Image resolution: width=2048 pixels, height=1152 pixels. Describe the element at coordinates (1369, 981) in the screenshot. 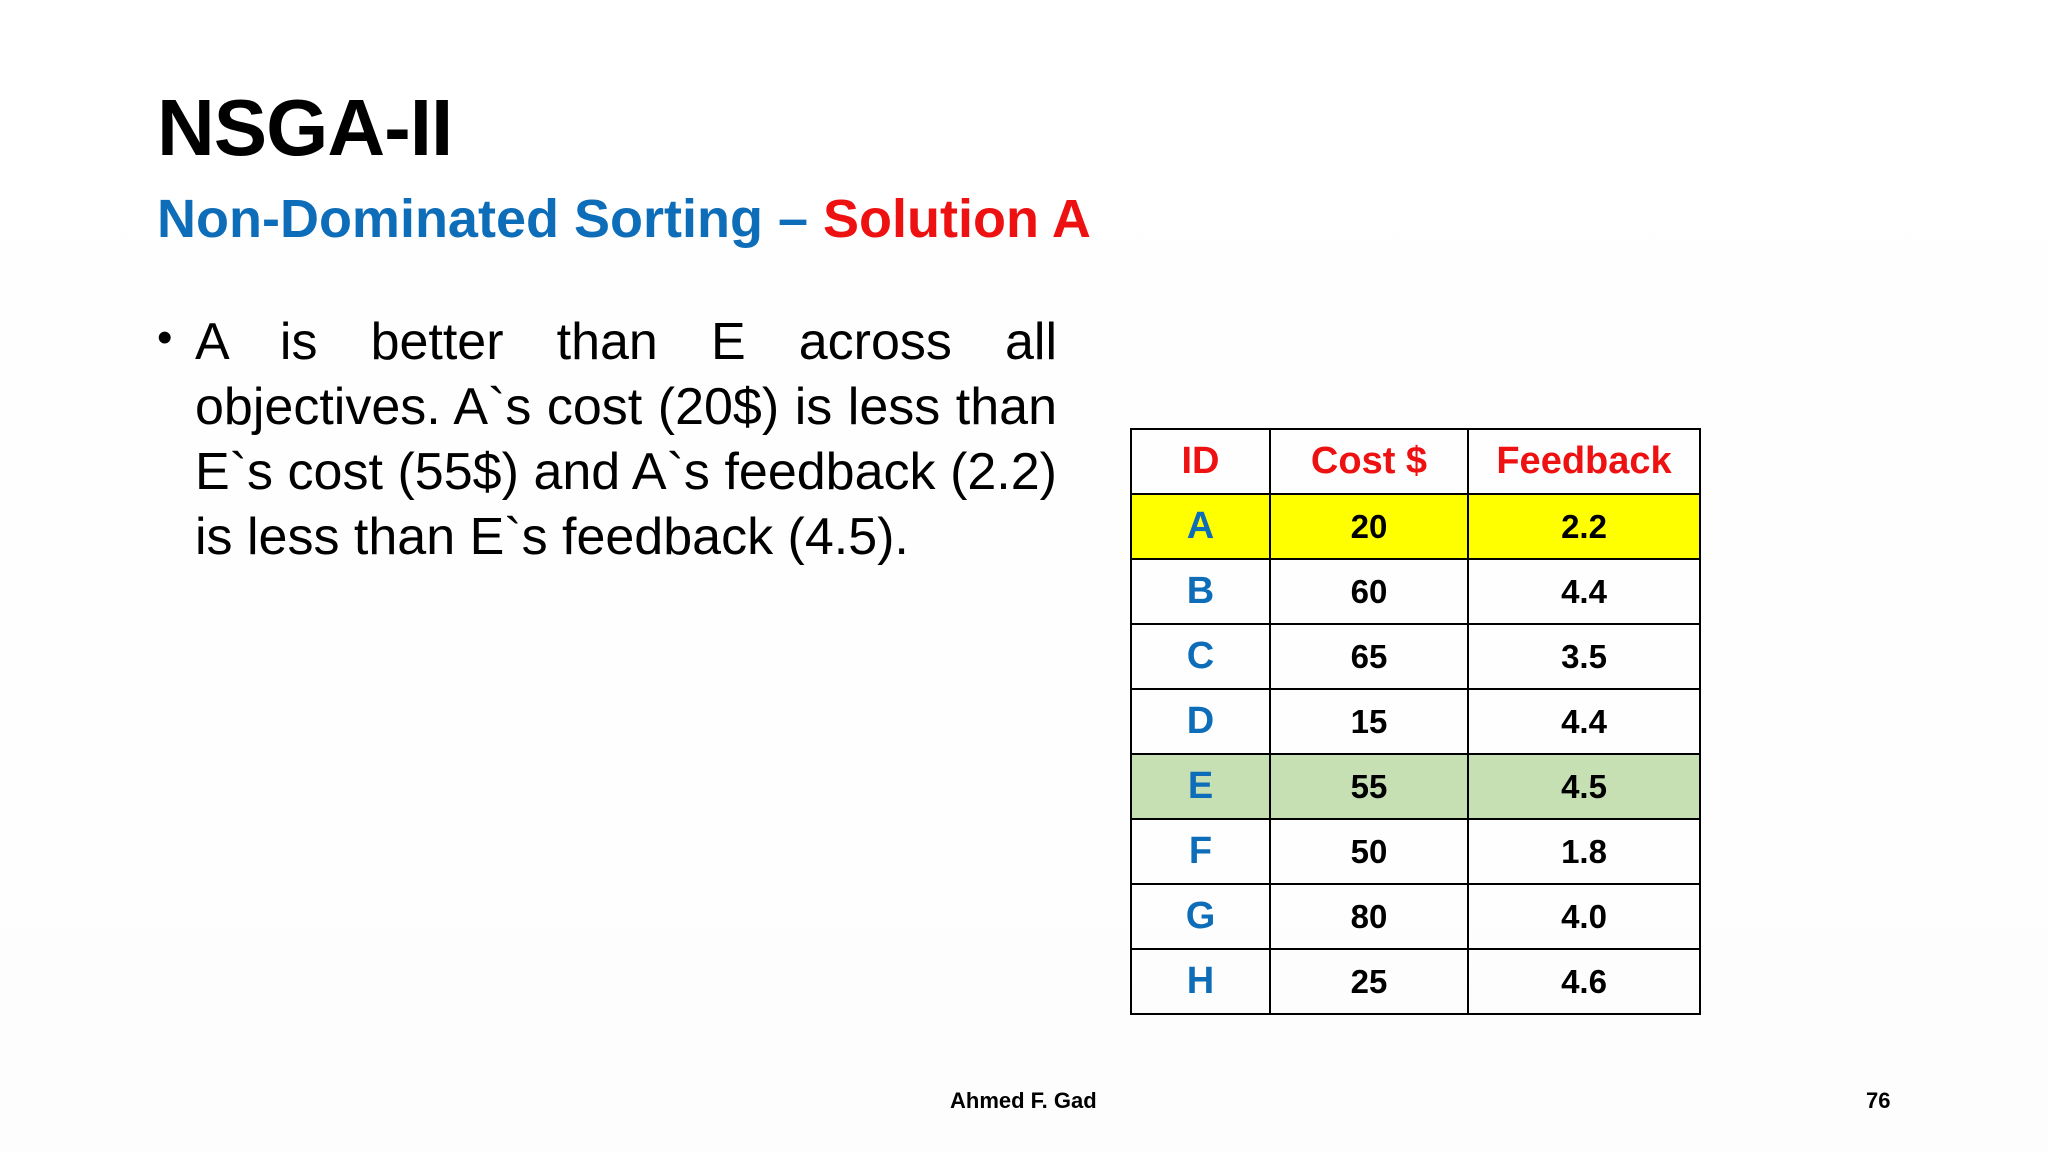

I see `row-cost: 25` at that location.